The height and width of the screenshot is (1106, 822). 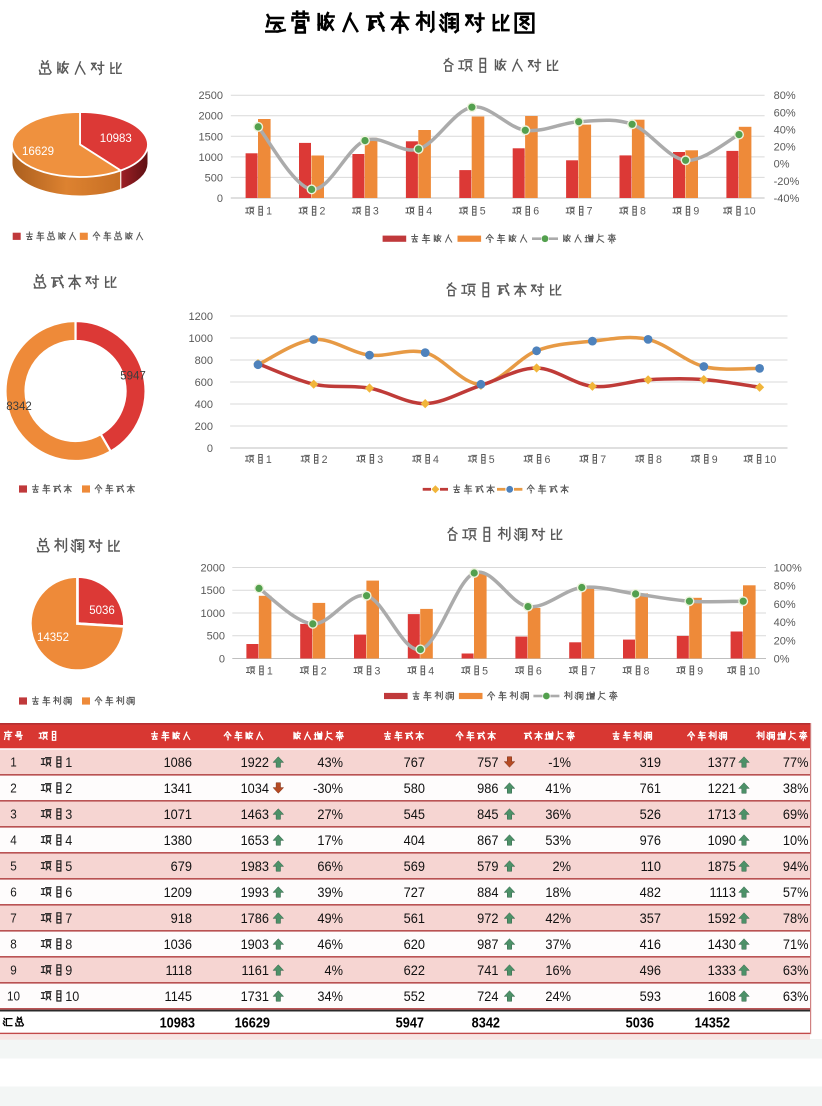 What do you see at coordinates (255, 788) in the screenshot?
I see `svg-text: 1034` at bounding box center [255, 788].